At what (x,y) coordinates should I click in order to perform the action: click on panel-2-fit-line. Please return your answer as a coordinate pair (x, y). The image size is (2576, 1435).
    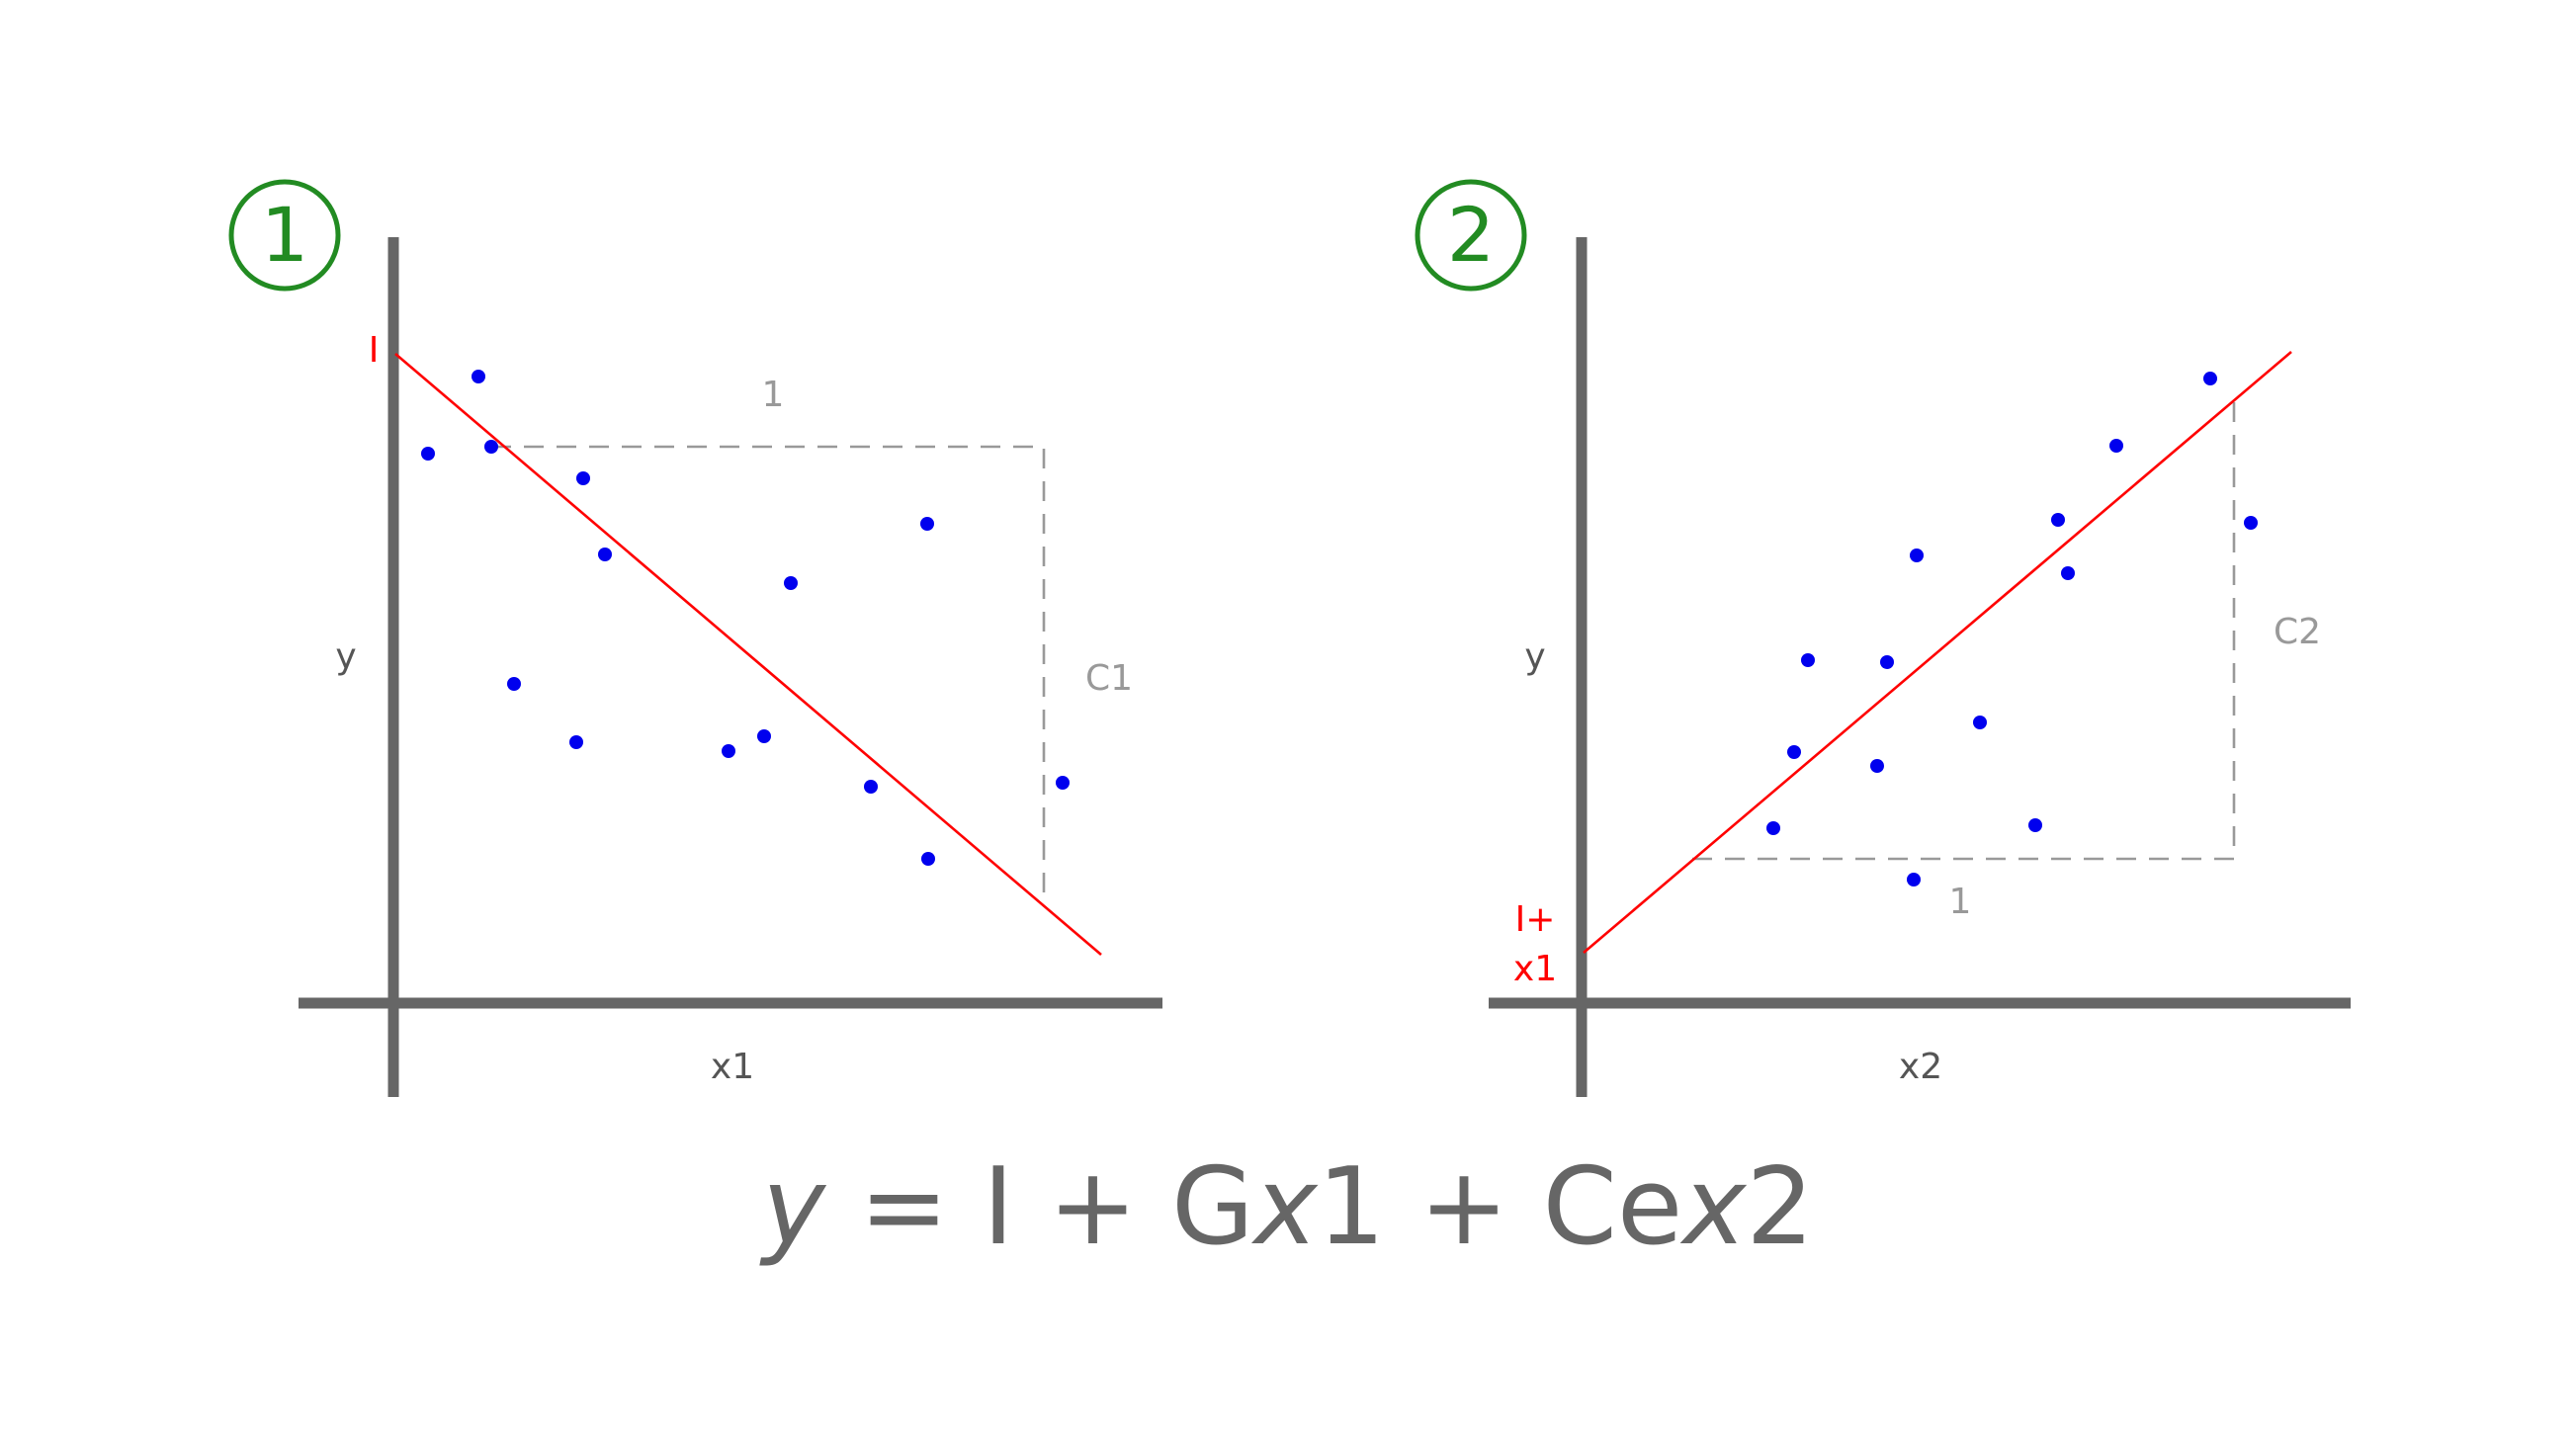
    Looking at the image, I should click on (1937, 652).